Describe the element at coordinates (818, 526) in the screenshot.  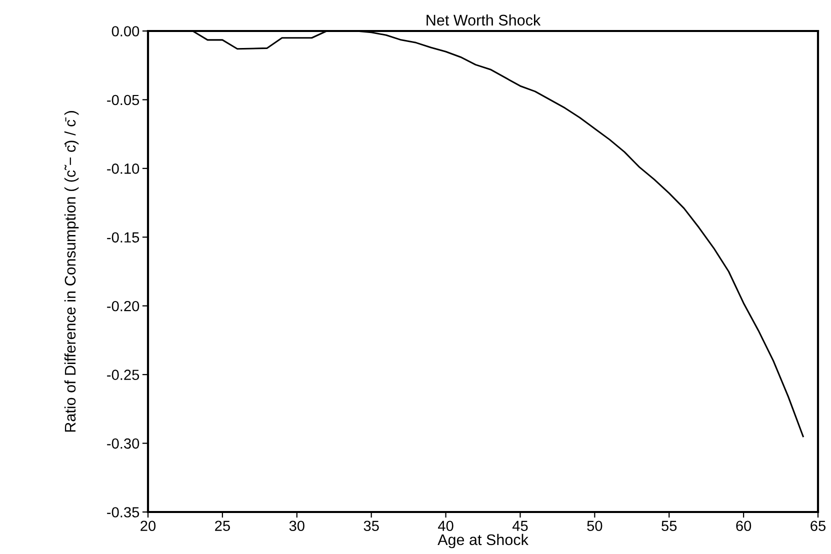
I see `x-tick-label: 65` at that location.